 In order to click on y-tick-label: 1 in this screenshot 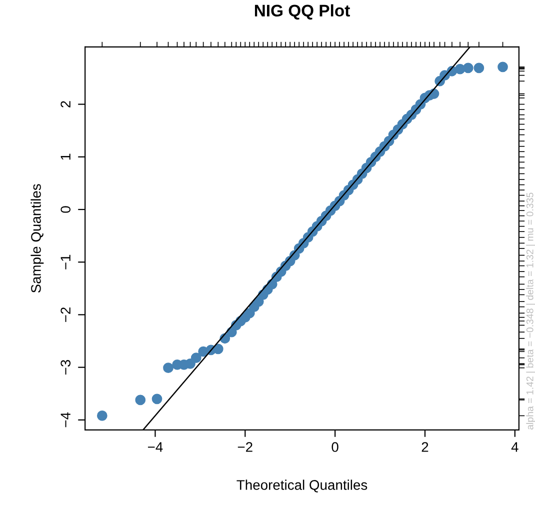, I will do `click(65, 157)`.